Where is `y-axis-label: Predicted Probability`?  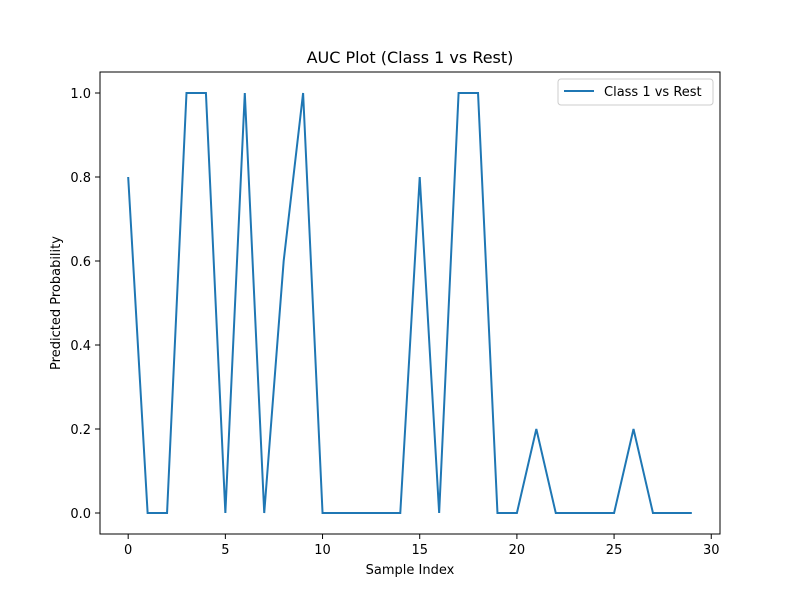 y-axis-label: Predicted Probability is located at coordinates (56, 303).